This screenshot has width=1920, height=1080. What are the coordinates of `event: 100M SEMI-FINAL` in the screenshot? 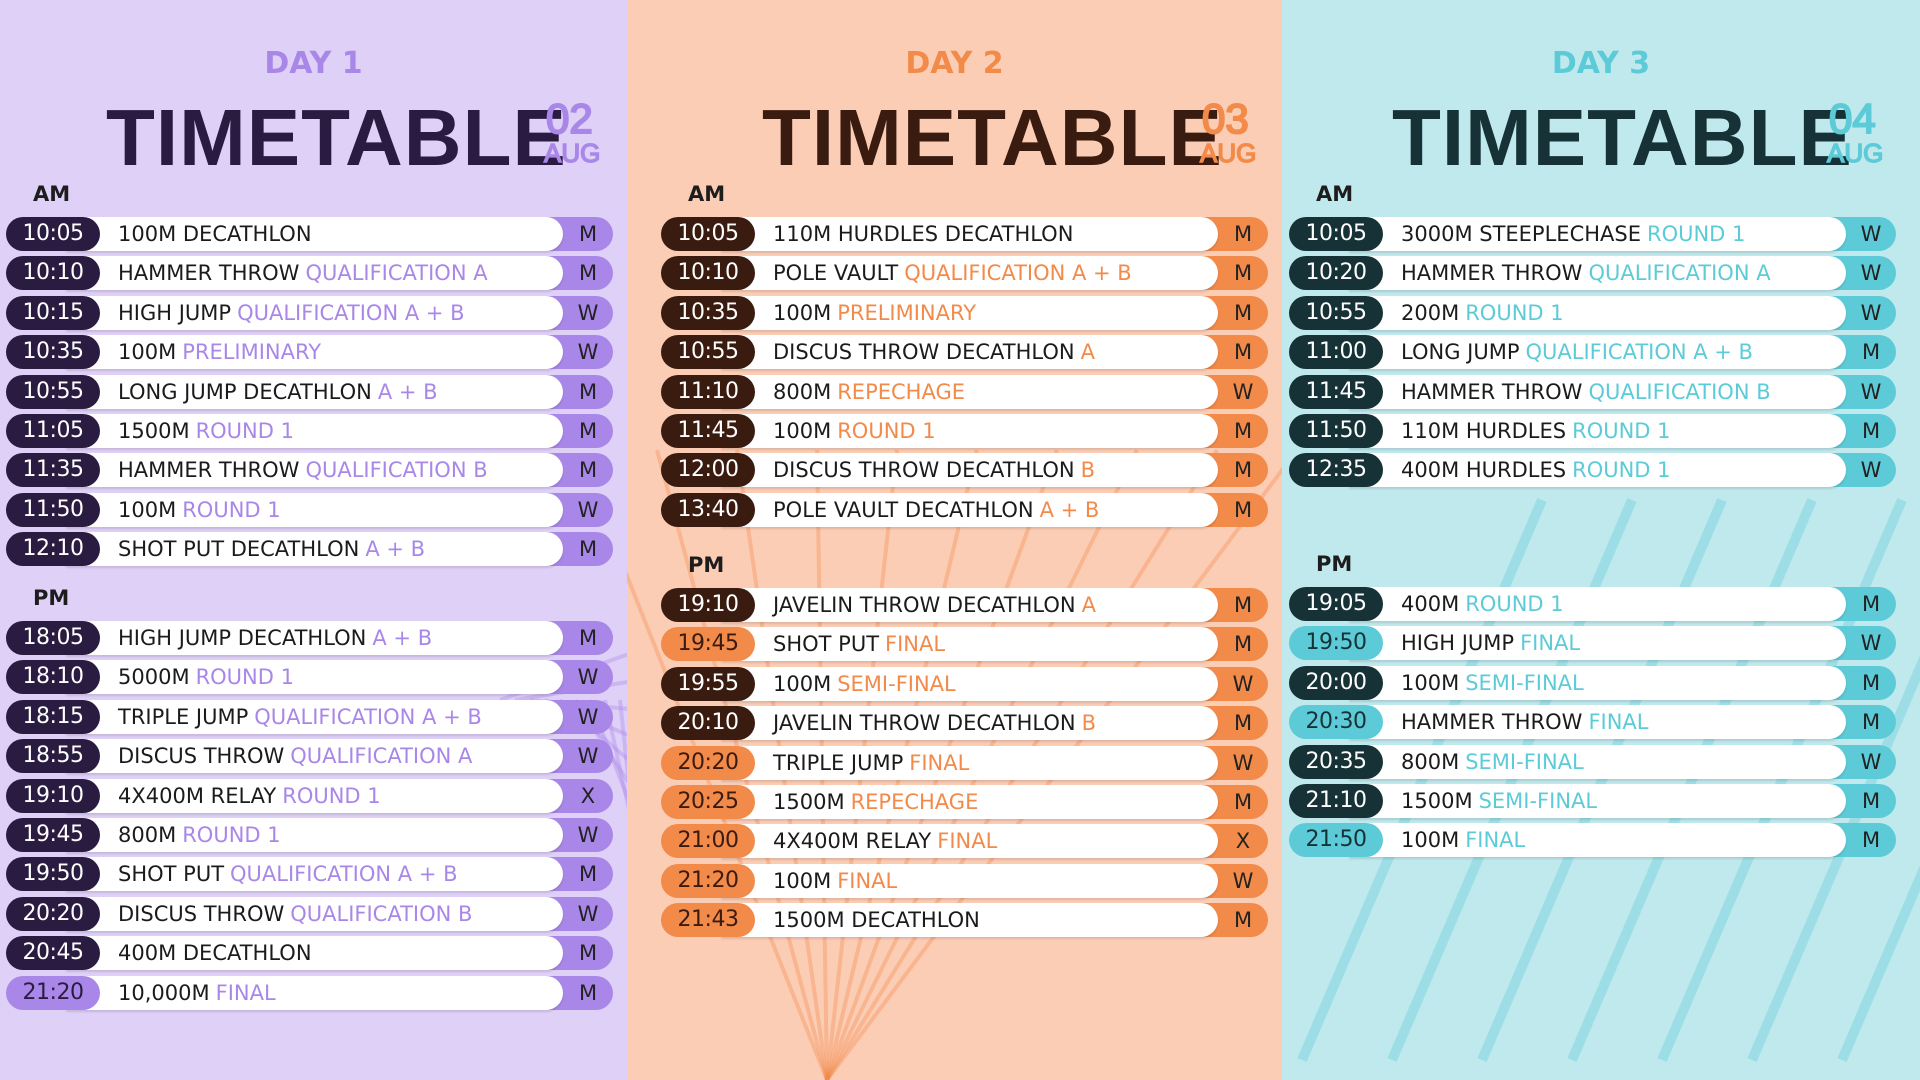 It's located at (1492, 683).